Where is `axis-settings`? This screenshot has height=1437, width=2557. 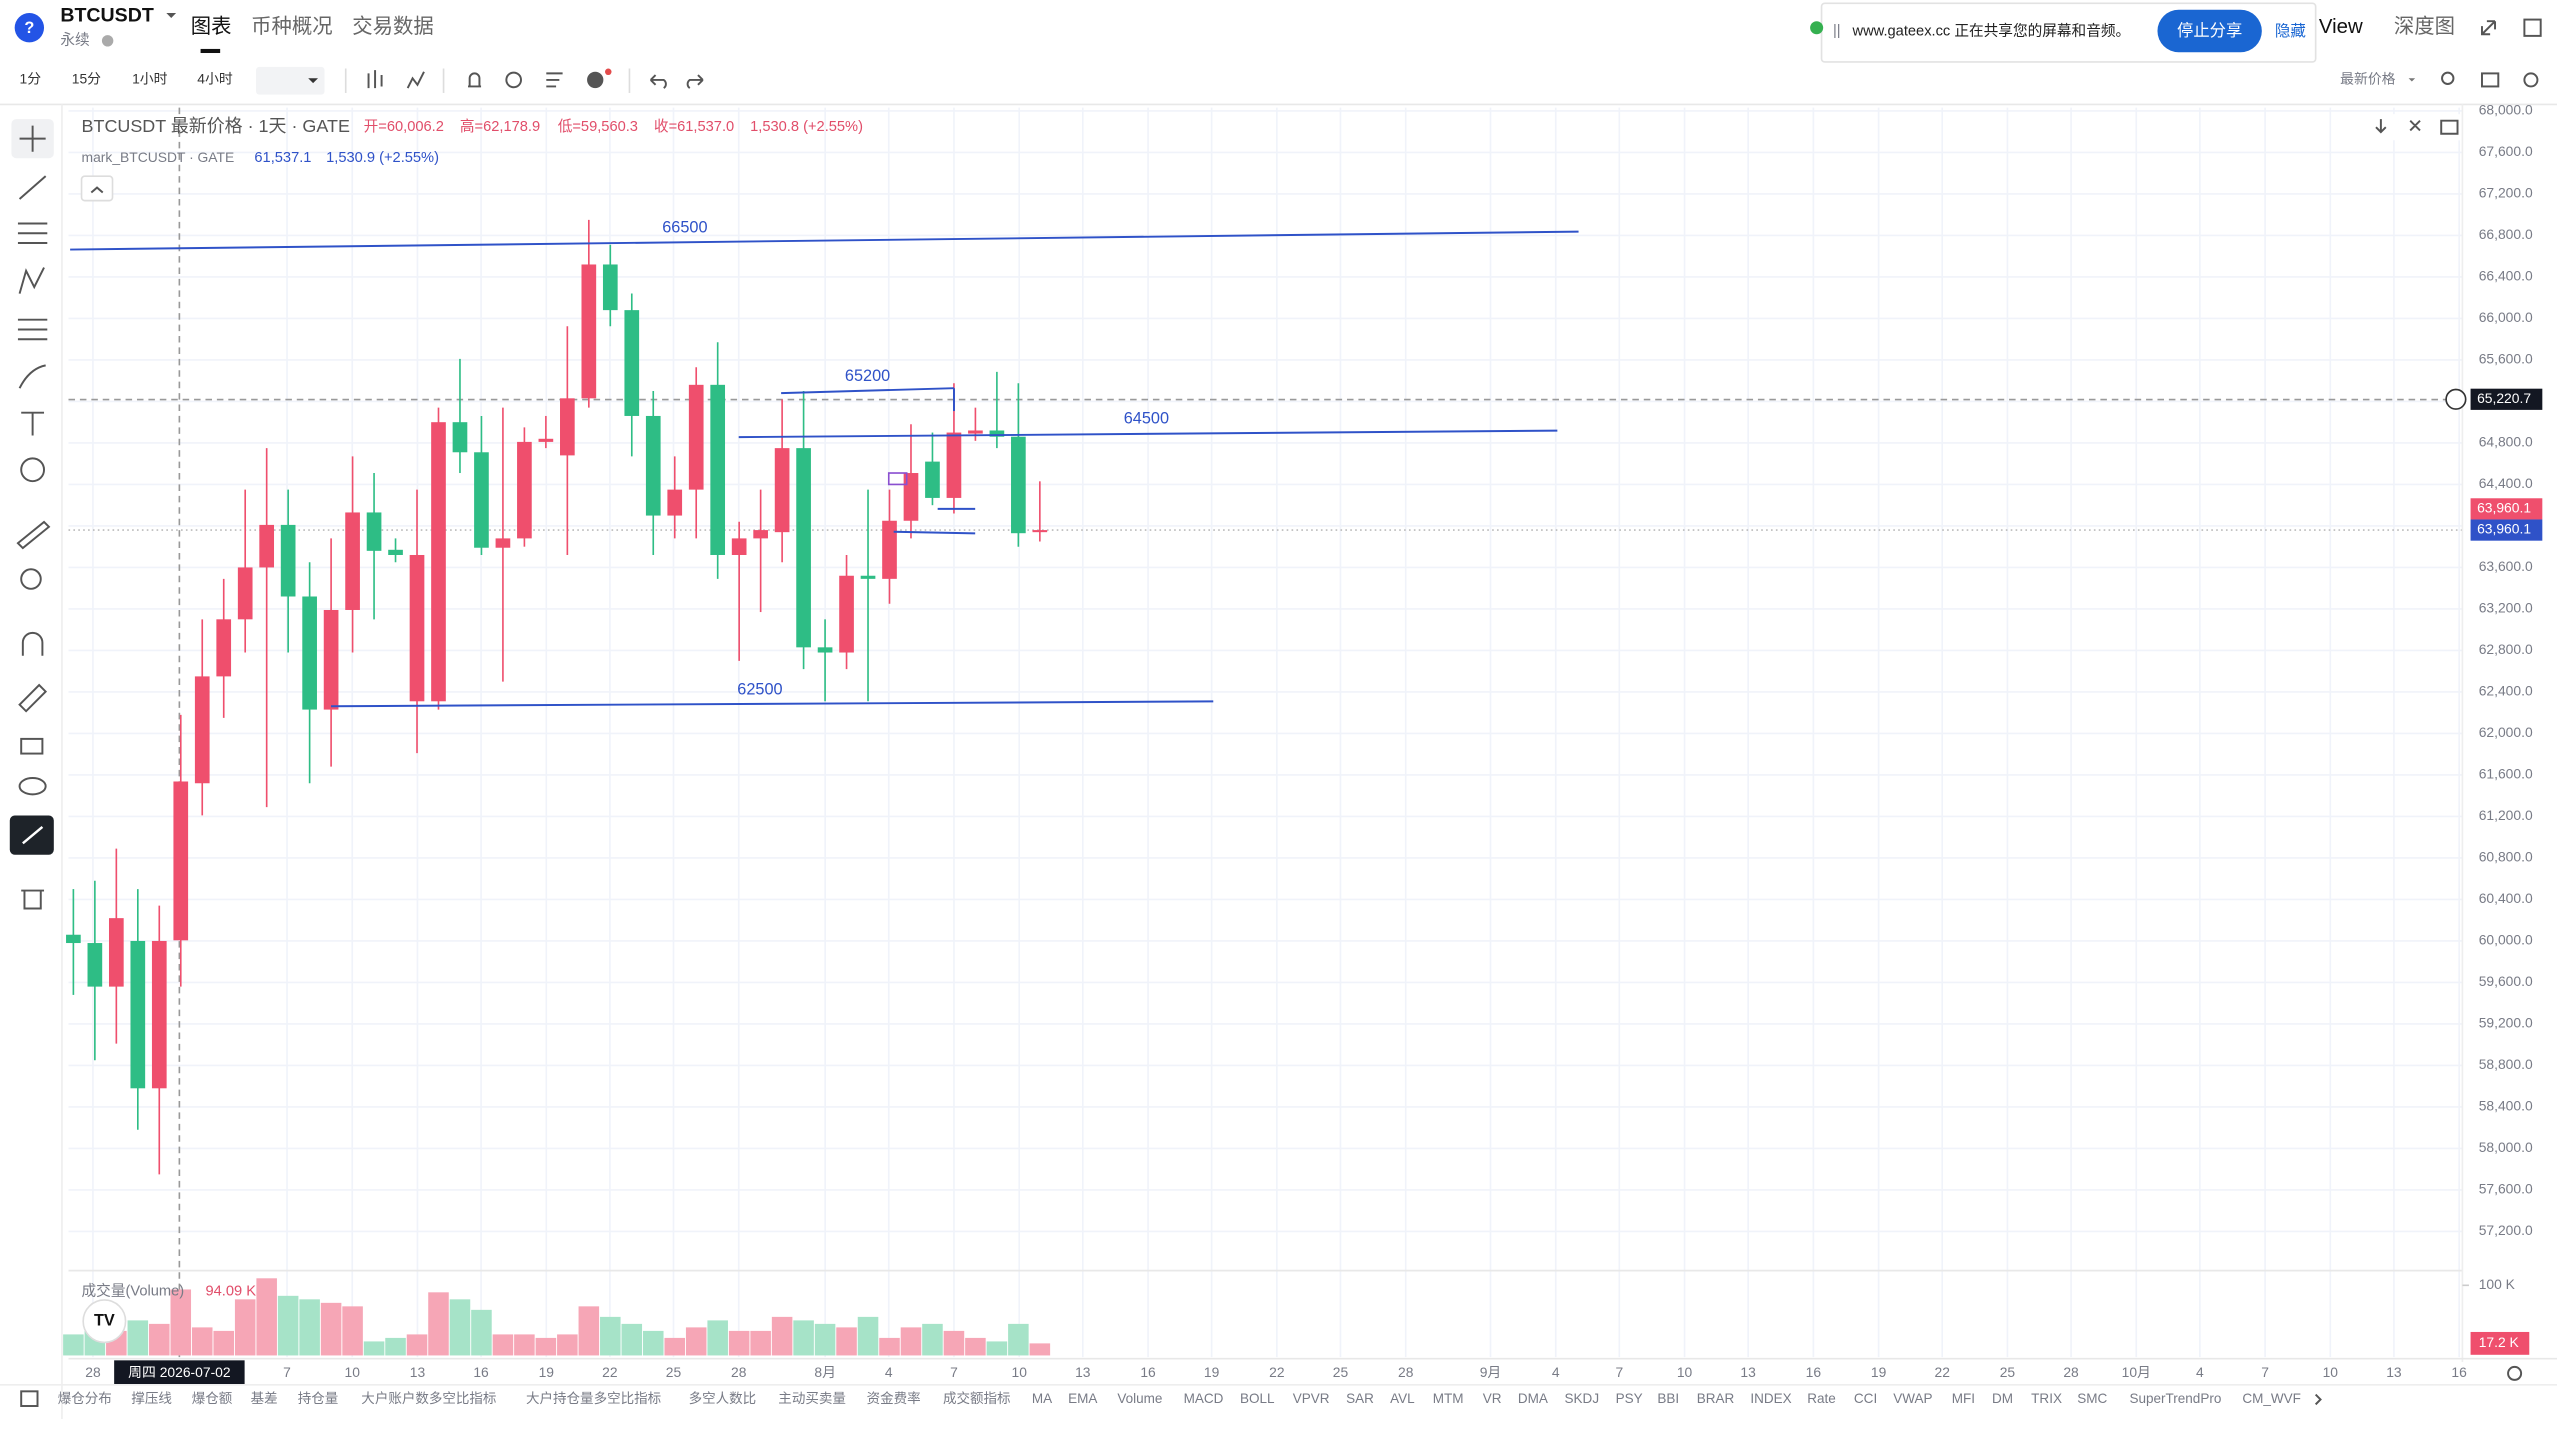
axis-settings is located at coordinates (2515, 1373).